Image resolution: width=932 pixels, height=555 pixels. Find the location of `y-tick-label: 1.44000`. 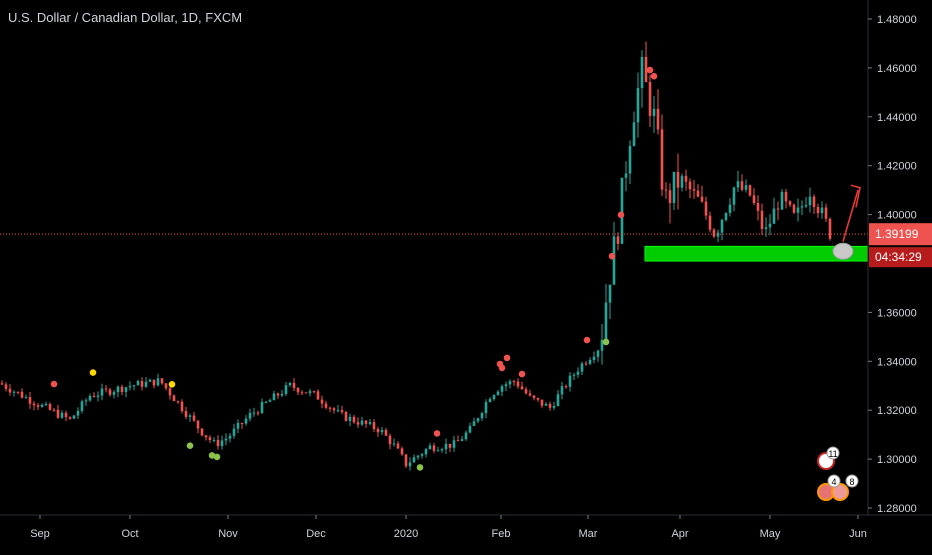

y-tick-label: 1.44000 is located at coordinates (897, 118).